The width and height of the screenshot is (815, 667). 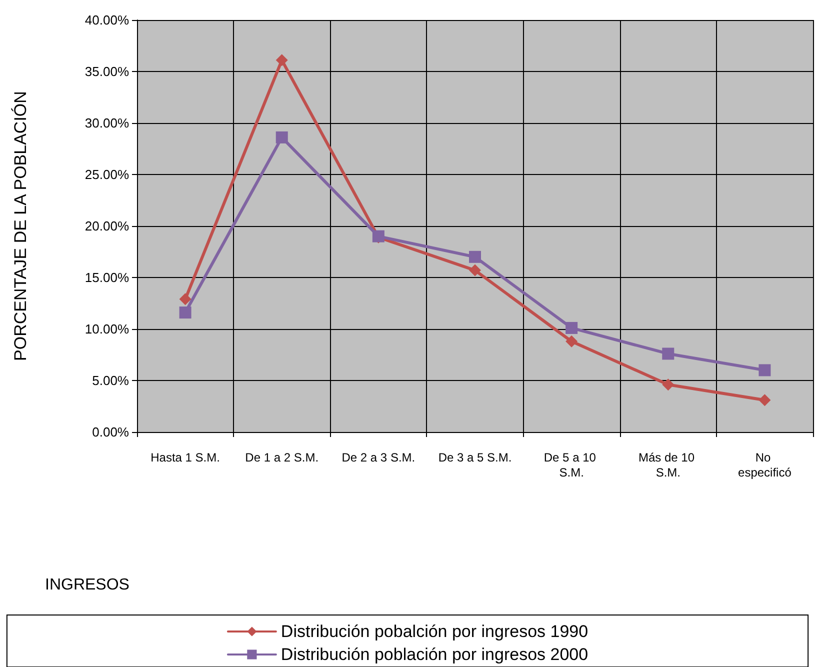 I want to click on x-tick-label: De 5 a 10 S.M., so click(x=572, y=465).